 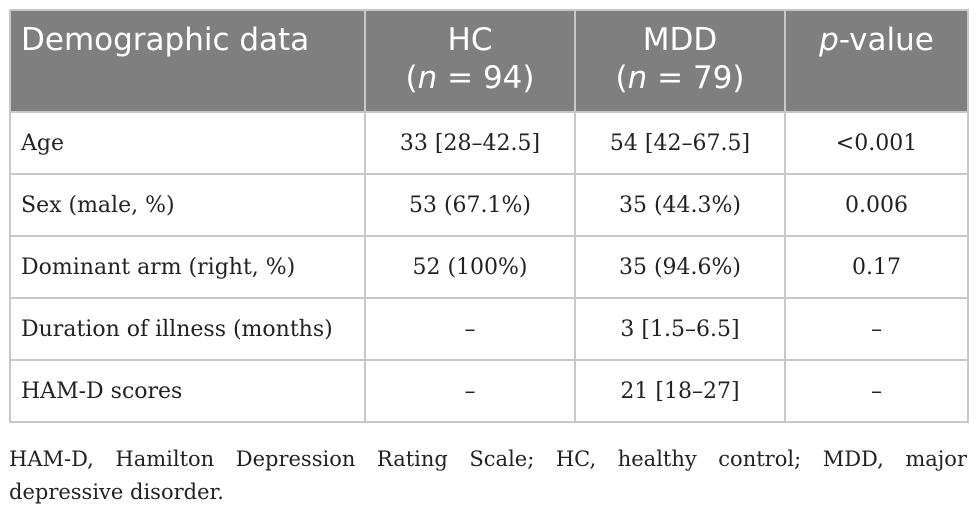 I want to click on table-row: HAM-D scores – 21 [18–27] –, so click(x=489, y=391).